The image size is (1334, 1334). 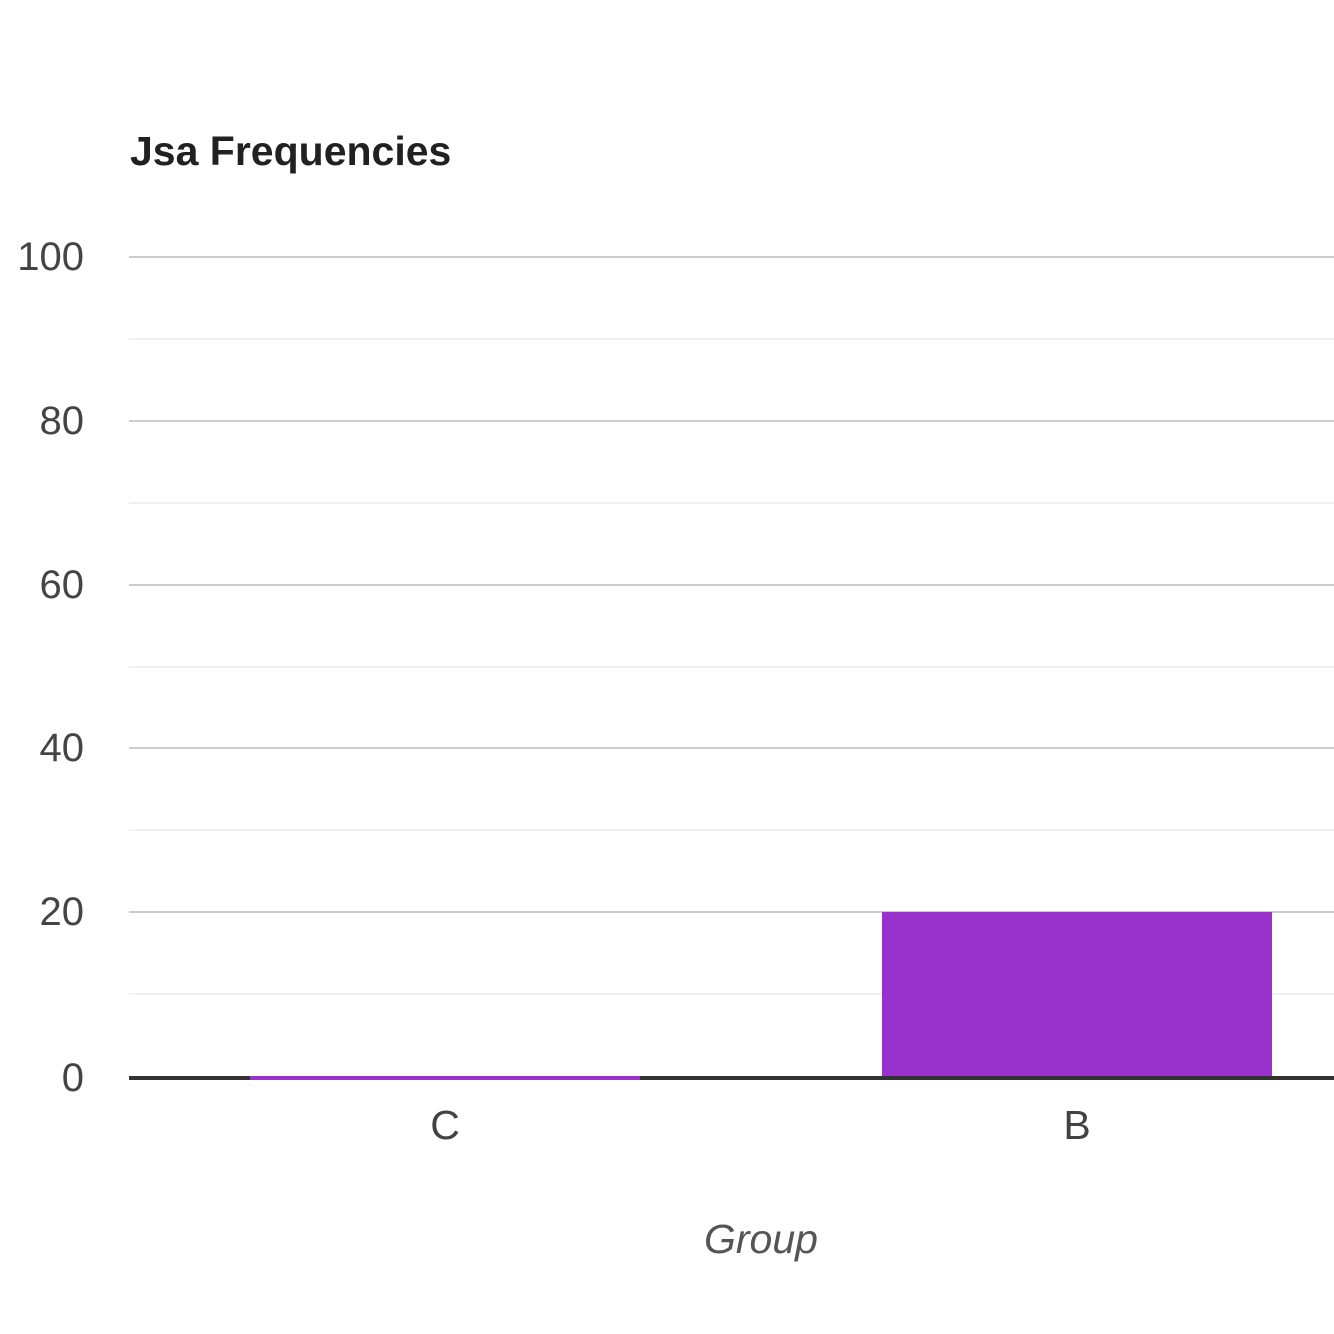 I want to click on x-axis-title: Group, so click(x=761, y=1239).